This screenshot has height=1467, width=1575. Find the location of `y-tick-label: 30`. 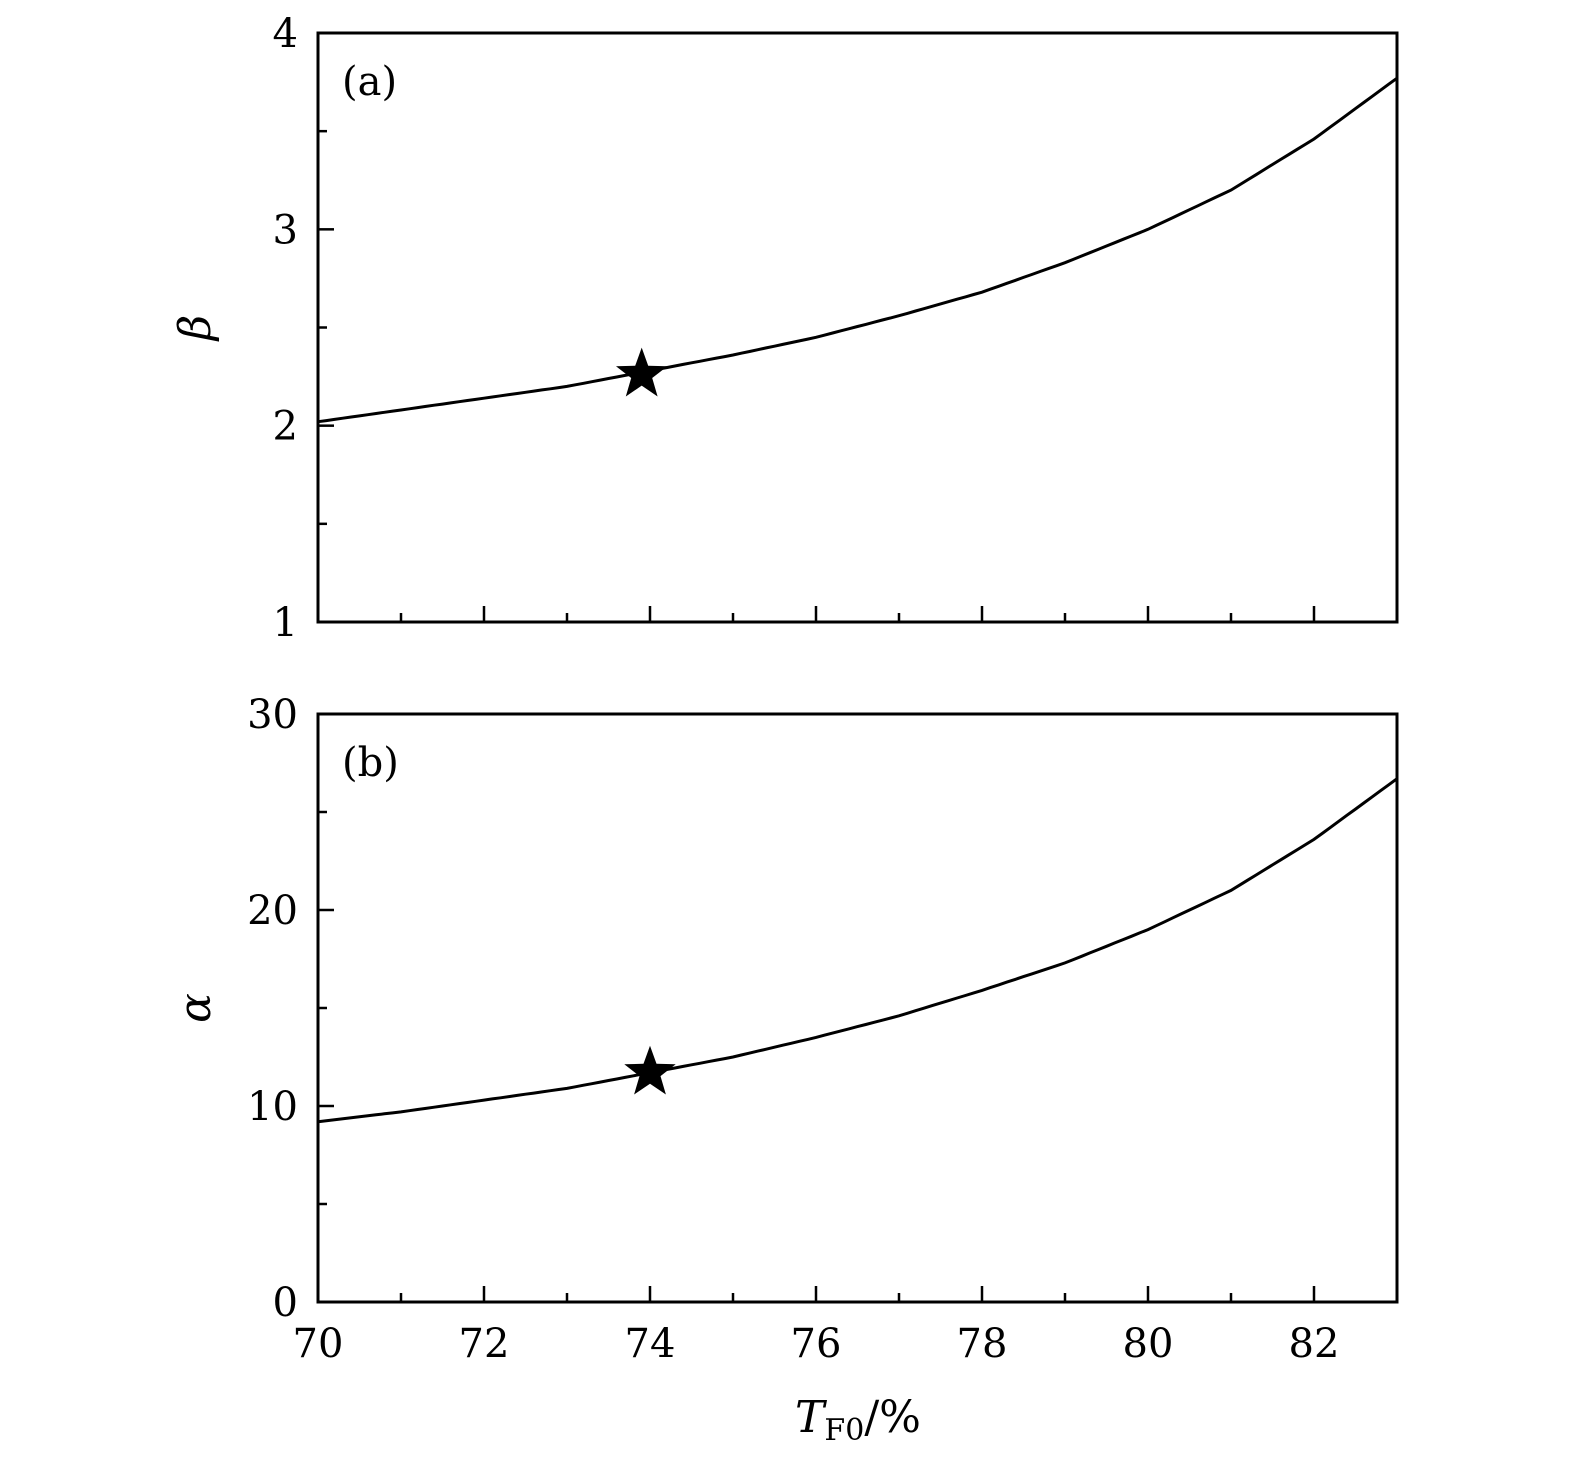

y-tick-label: 30 is located at coordinates (272, 715).